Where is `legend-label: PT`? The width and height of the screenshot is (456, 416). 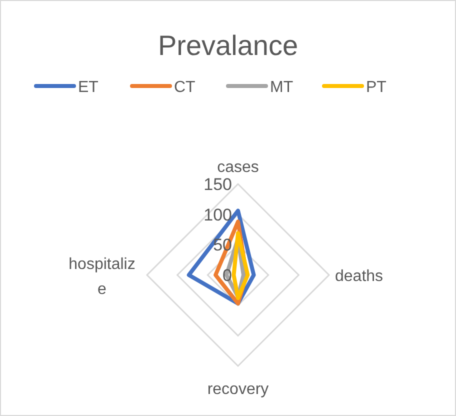
legend-label: PT is located at coordinates (376, 87).